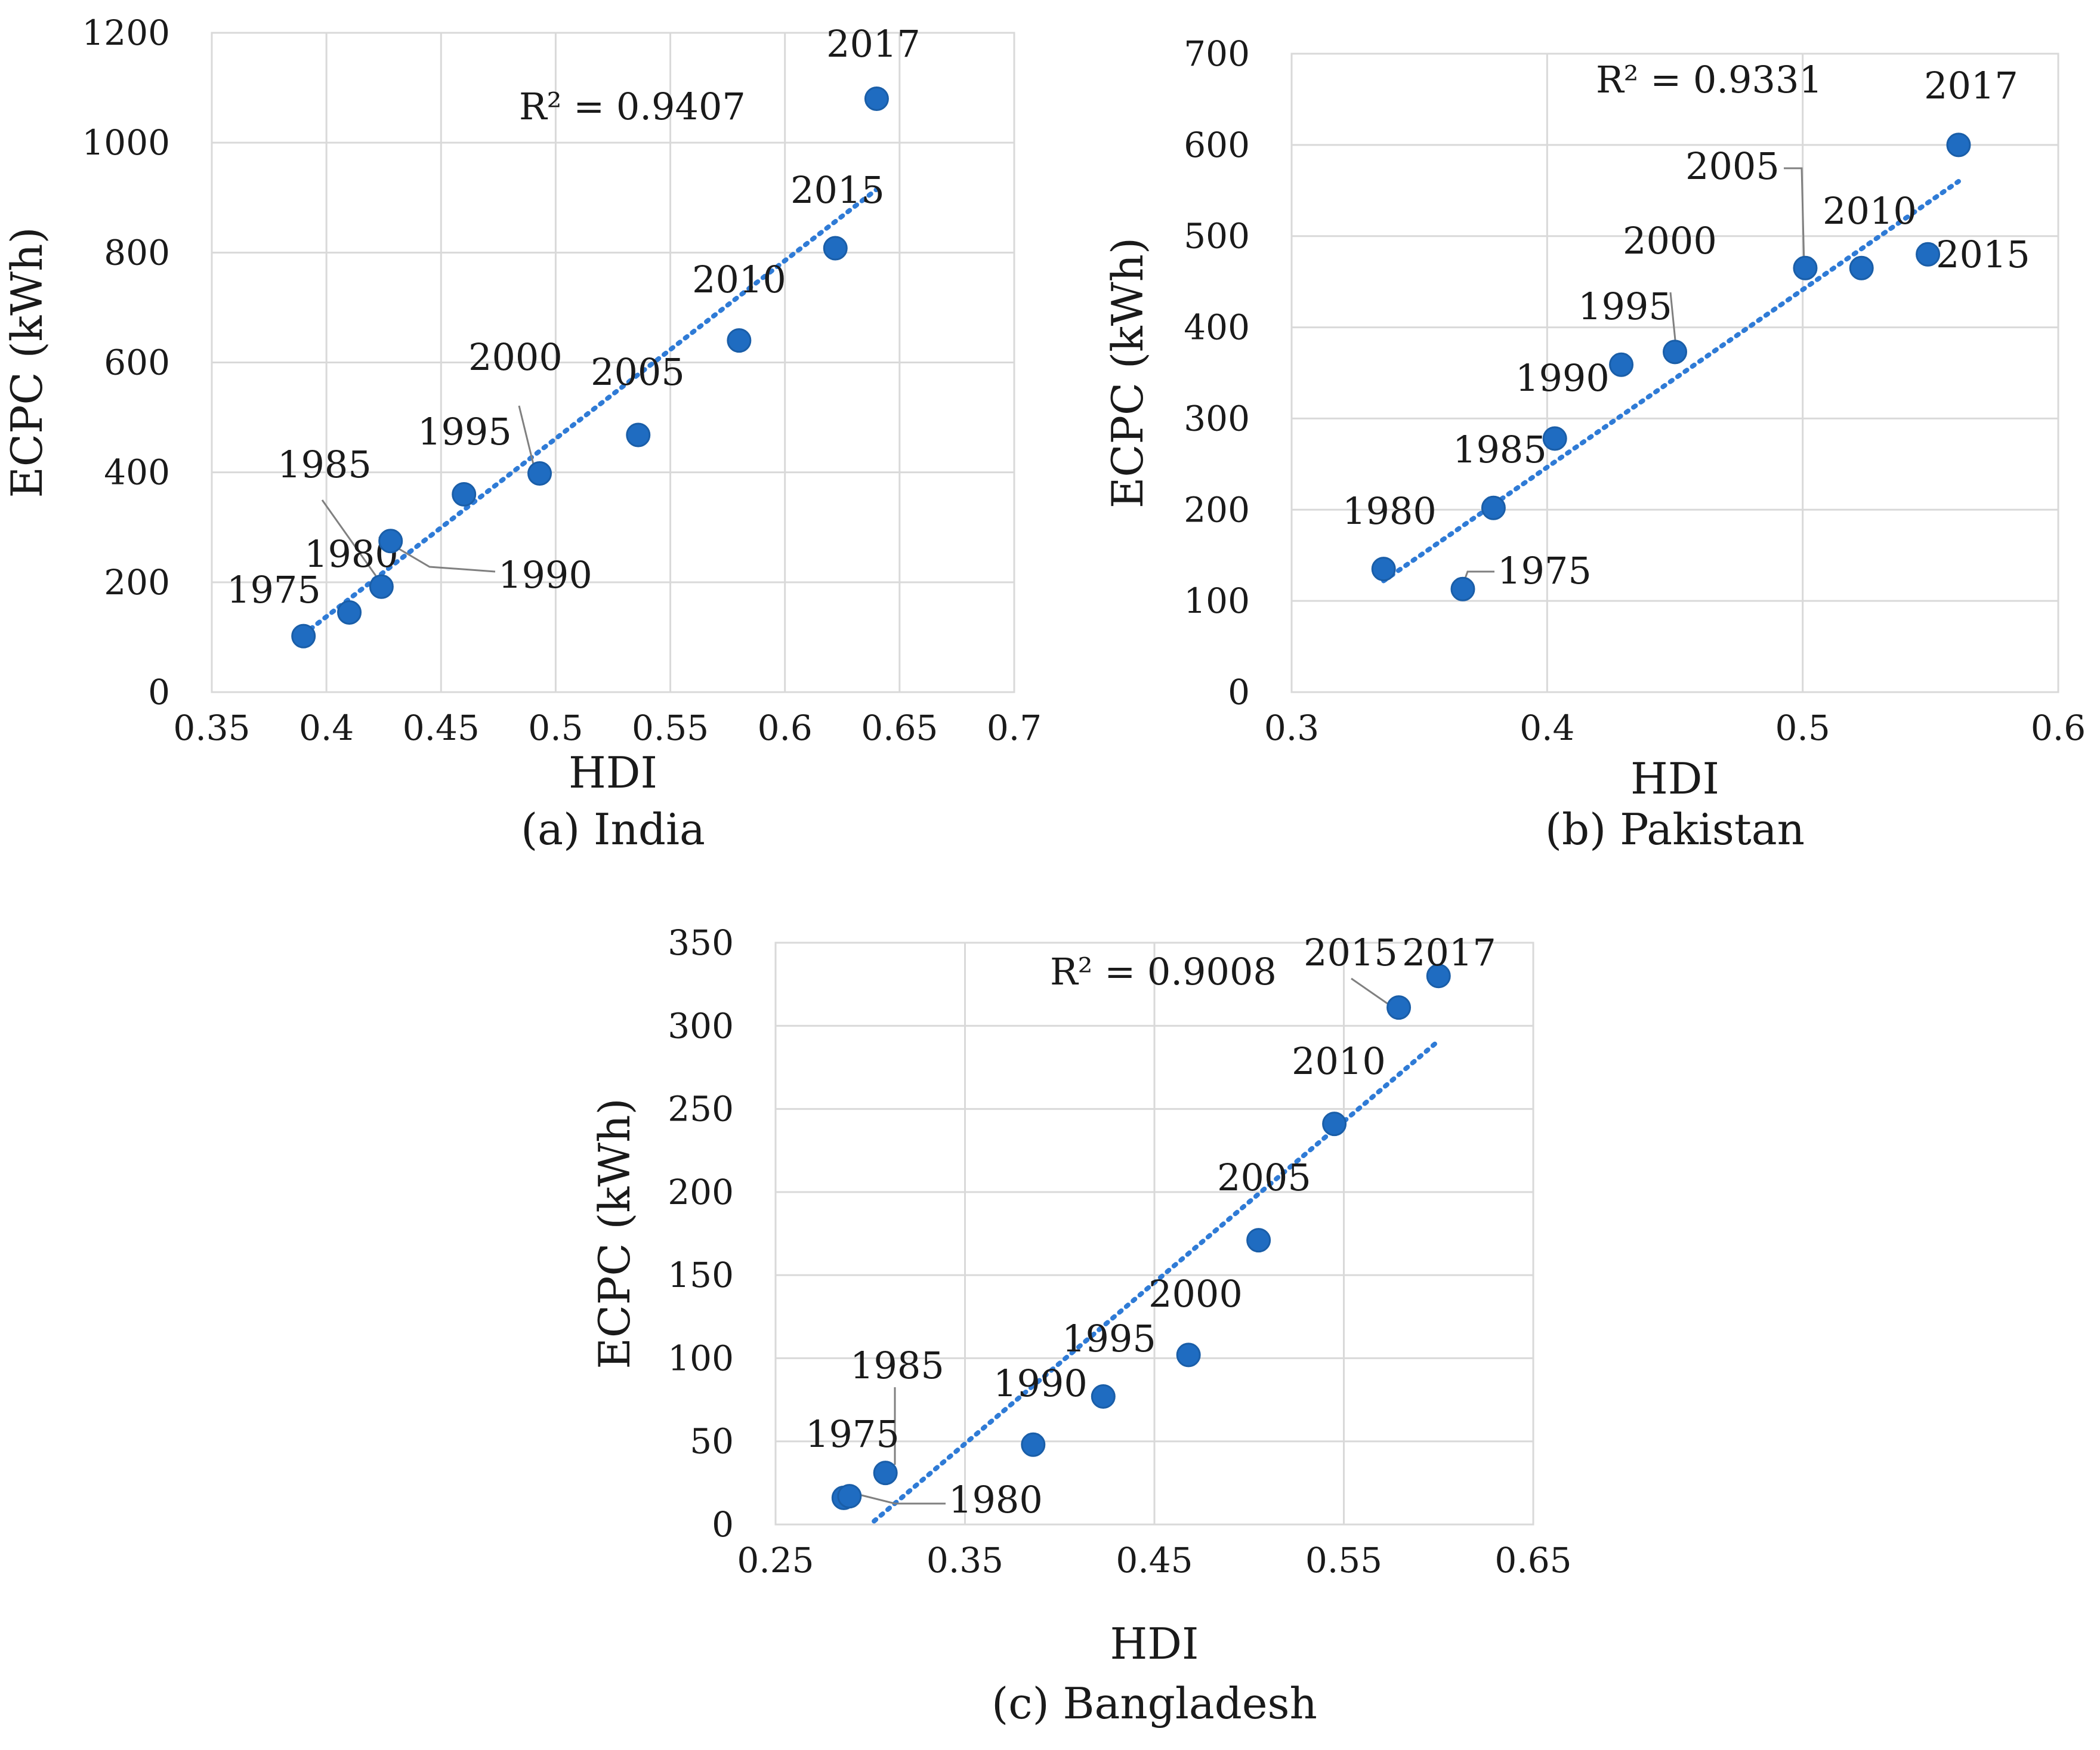 The image size is (2100, 1750). I want to click on bangladesh-r-squared-label: R² = 0.9008, so click(1163, 971).